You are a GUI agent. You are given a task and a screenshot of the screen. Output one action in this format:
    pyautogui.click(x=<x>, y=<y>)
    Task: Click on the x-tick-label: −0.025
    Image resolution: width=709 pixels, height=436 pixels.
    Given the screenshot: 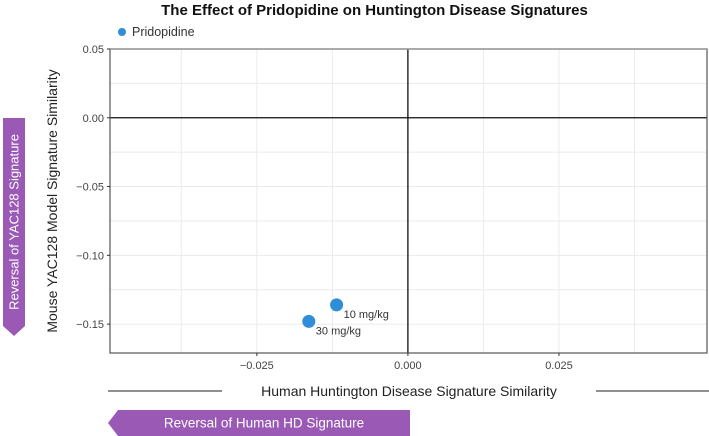 What is the action you would take?
    pyautogui.click(x=257, y=366)
    